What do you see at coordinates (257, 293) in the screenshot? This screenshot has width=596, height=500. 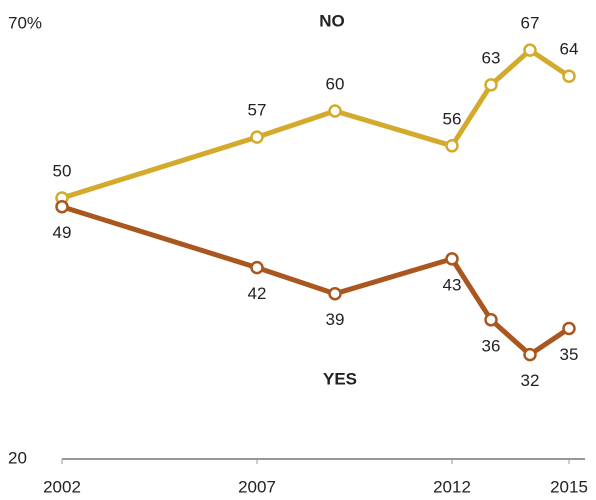 I see `data-label: 42` at bounding box center [257, 293].